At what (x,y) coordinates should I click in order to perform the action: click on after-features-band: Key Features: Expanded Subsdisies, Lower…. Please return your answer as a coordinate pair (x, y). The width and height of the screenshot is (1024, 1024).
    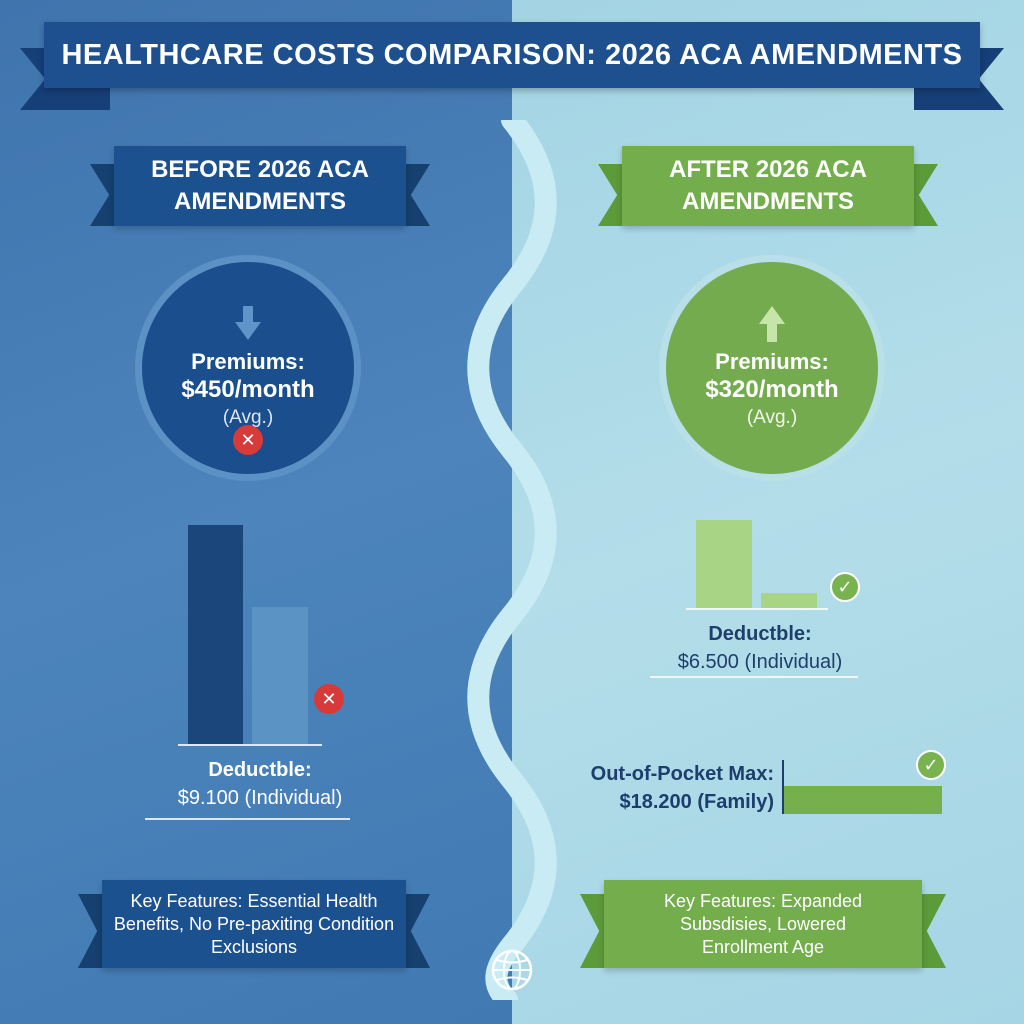
    Looking at the image, I should click on (763, 924).